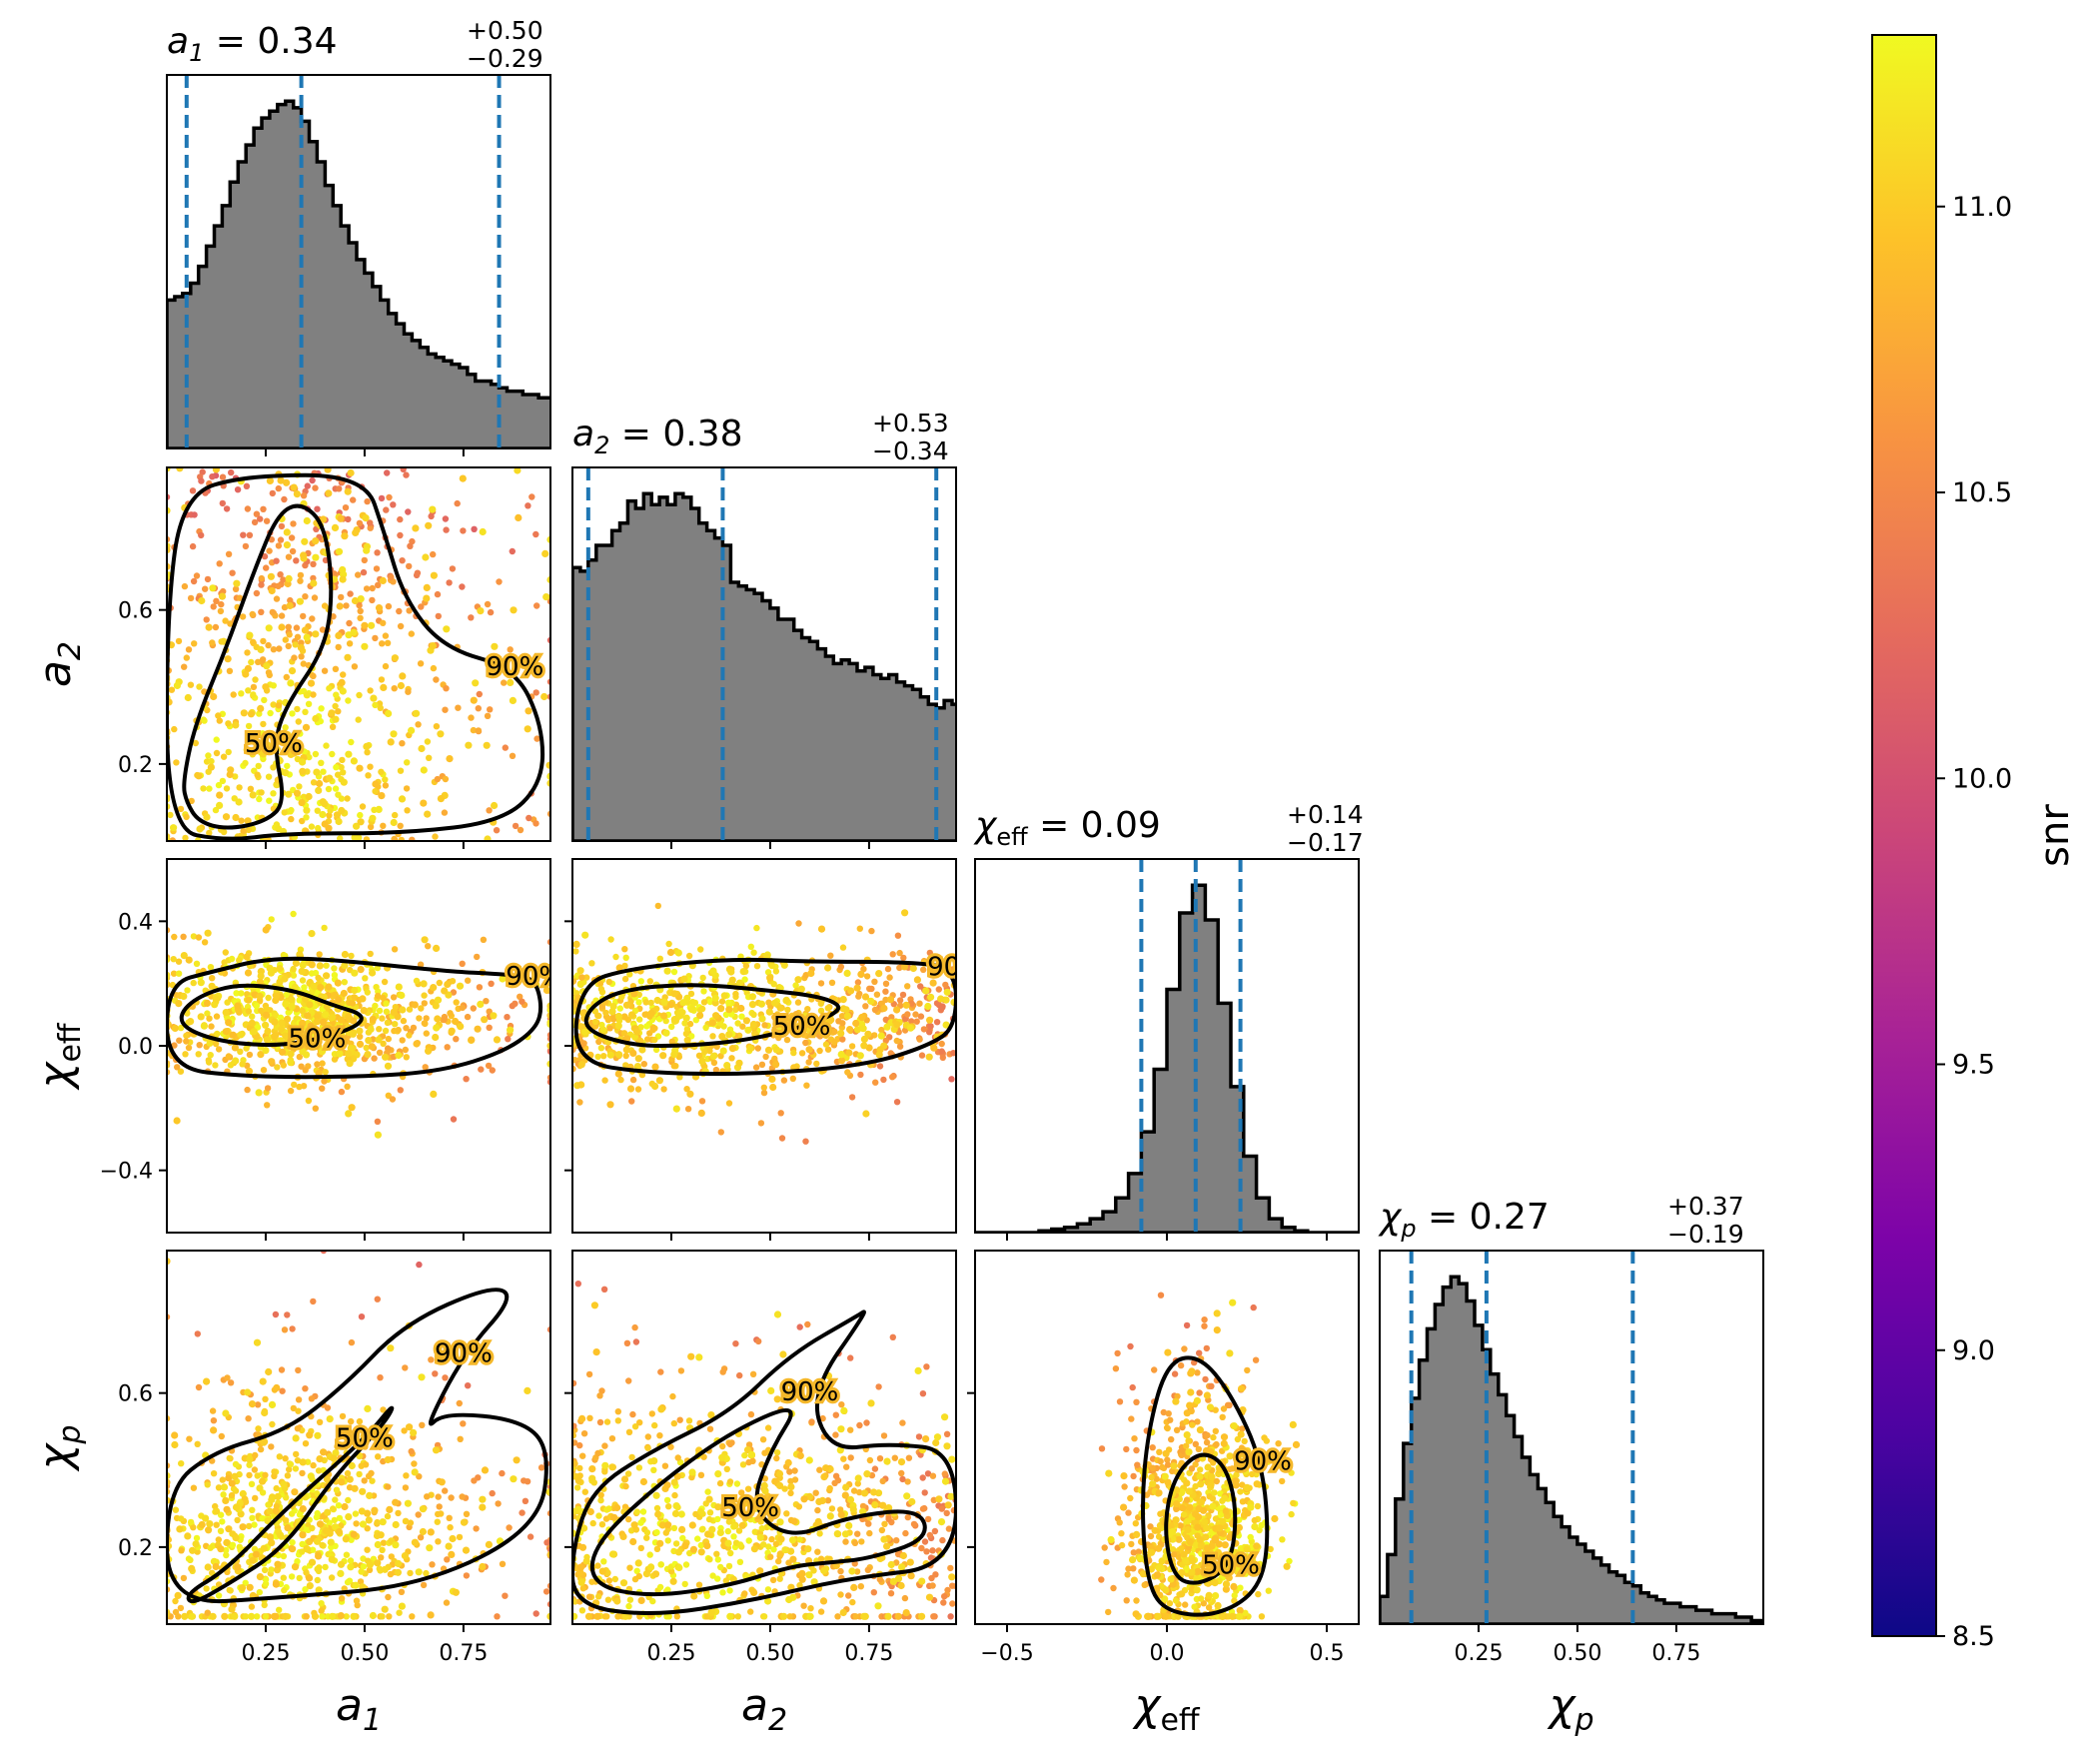 The height and width of the screenshot is (1740, 2100). Describe the element at coordinates (1012, 837) in the screenshot. I see `title-subscript: eff` at that location.